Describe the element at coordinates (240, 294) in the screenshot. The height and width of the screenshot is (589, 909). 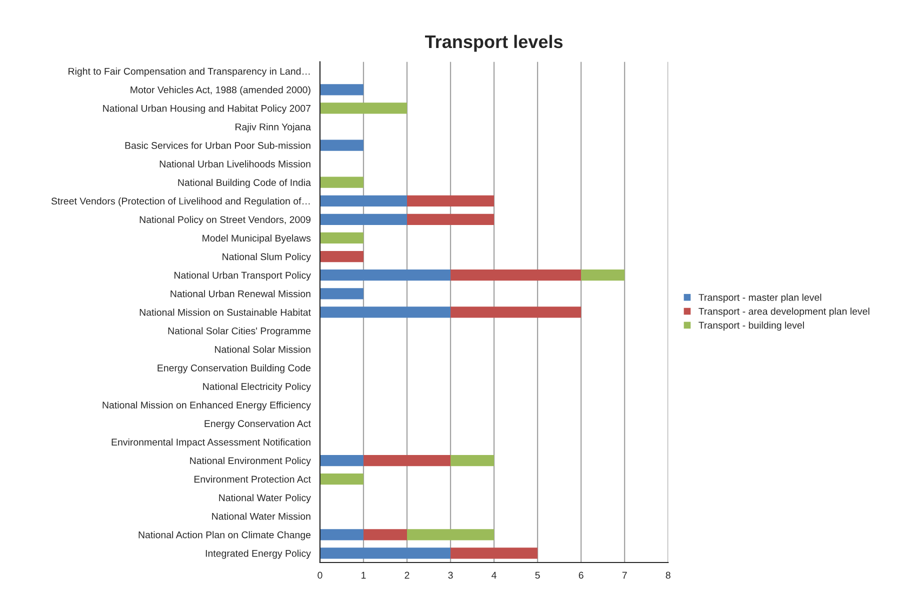
I see `y-tick-label: National Urban Renewal Mission` at that location.